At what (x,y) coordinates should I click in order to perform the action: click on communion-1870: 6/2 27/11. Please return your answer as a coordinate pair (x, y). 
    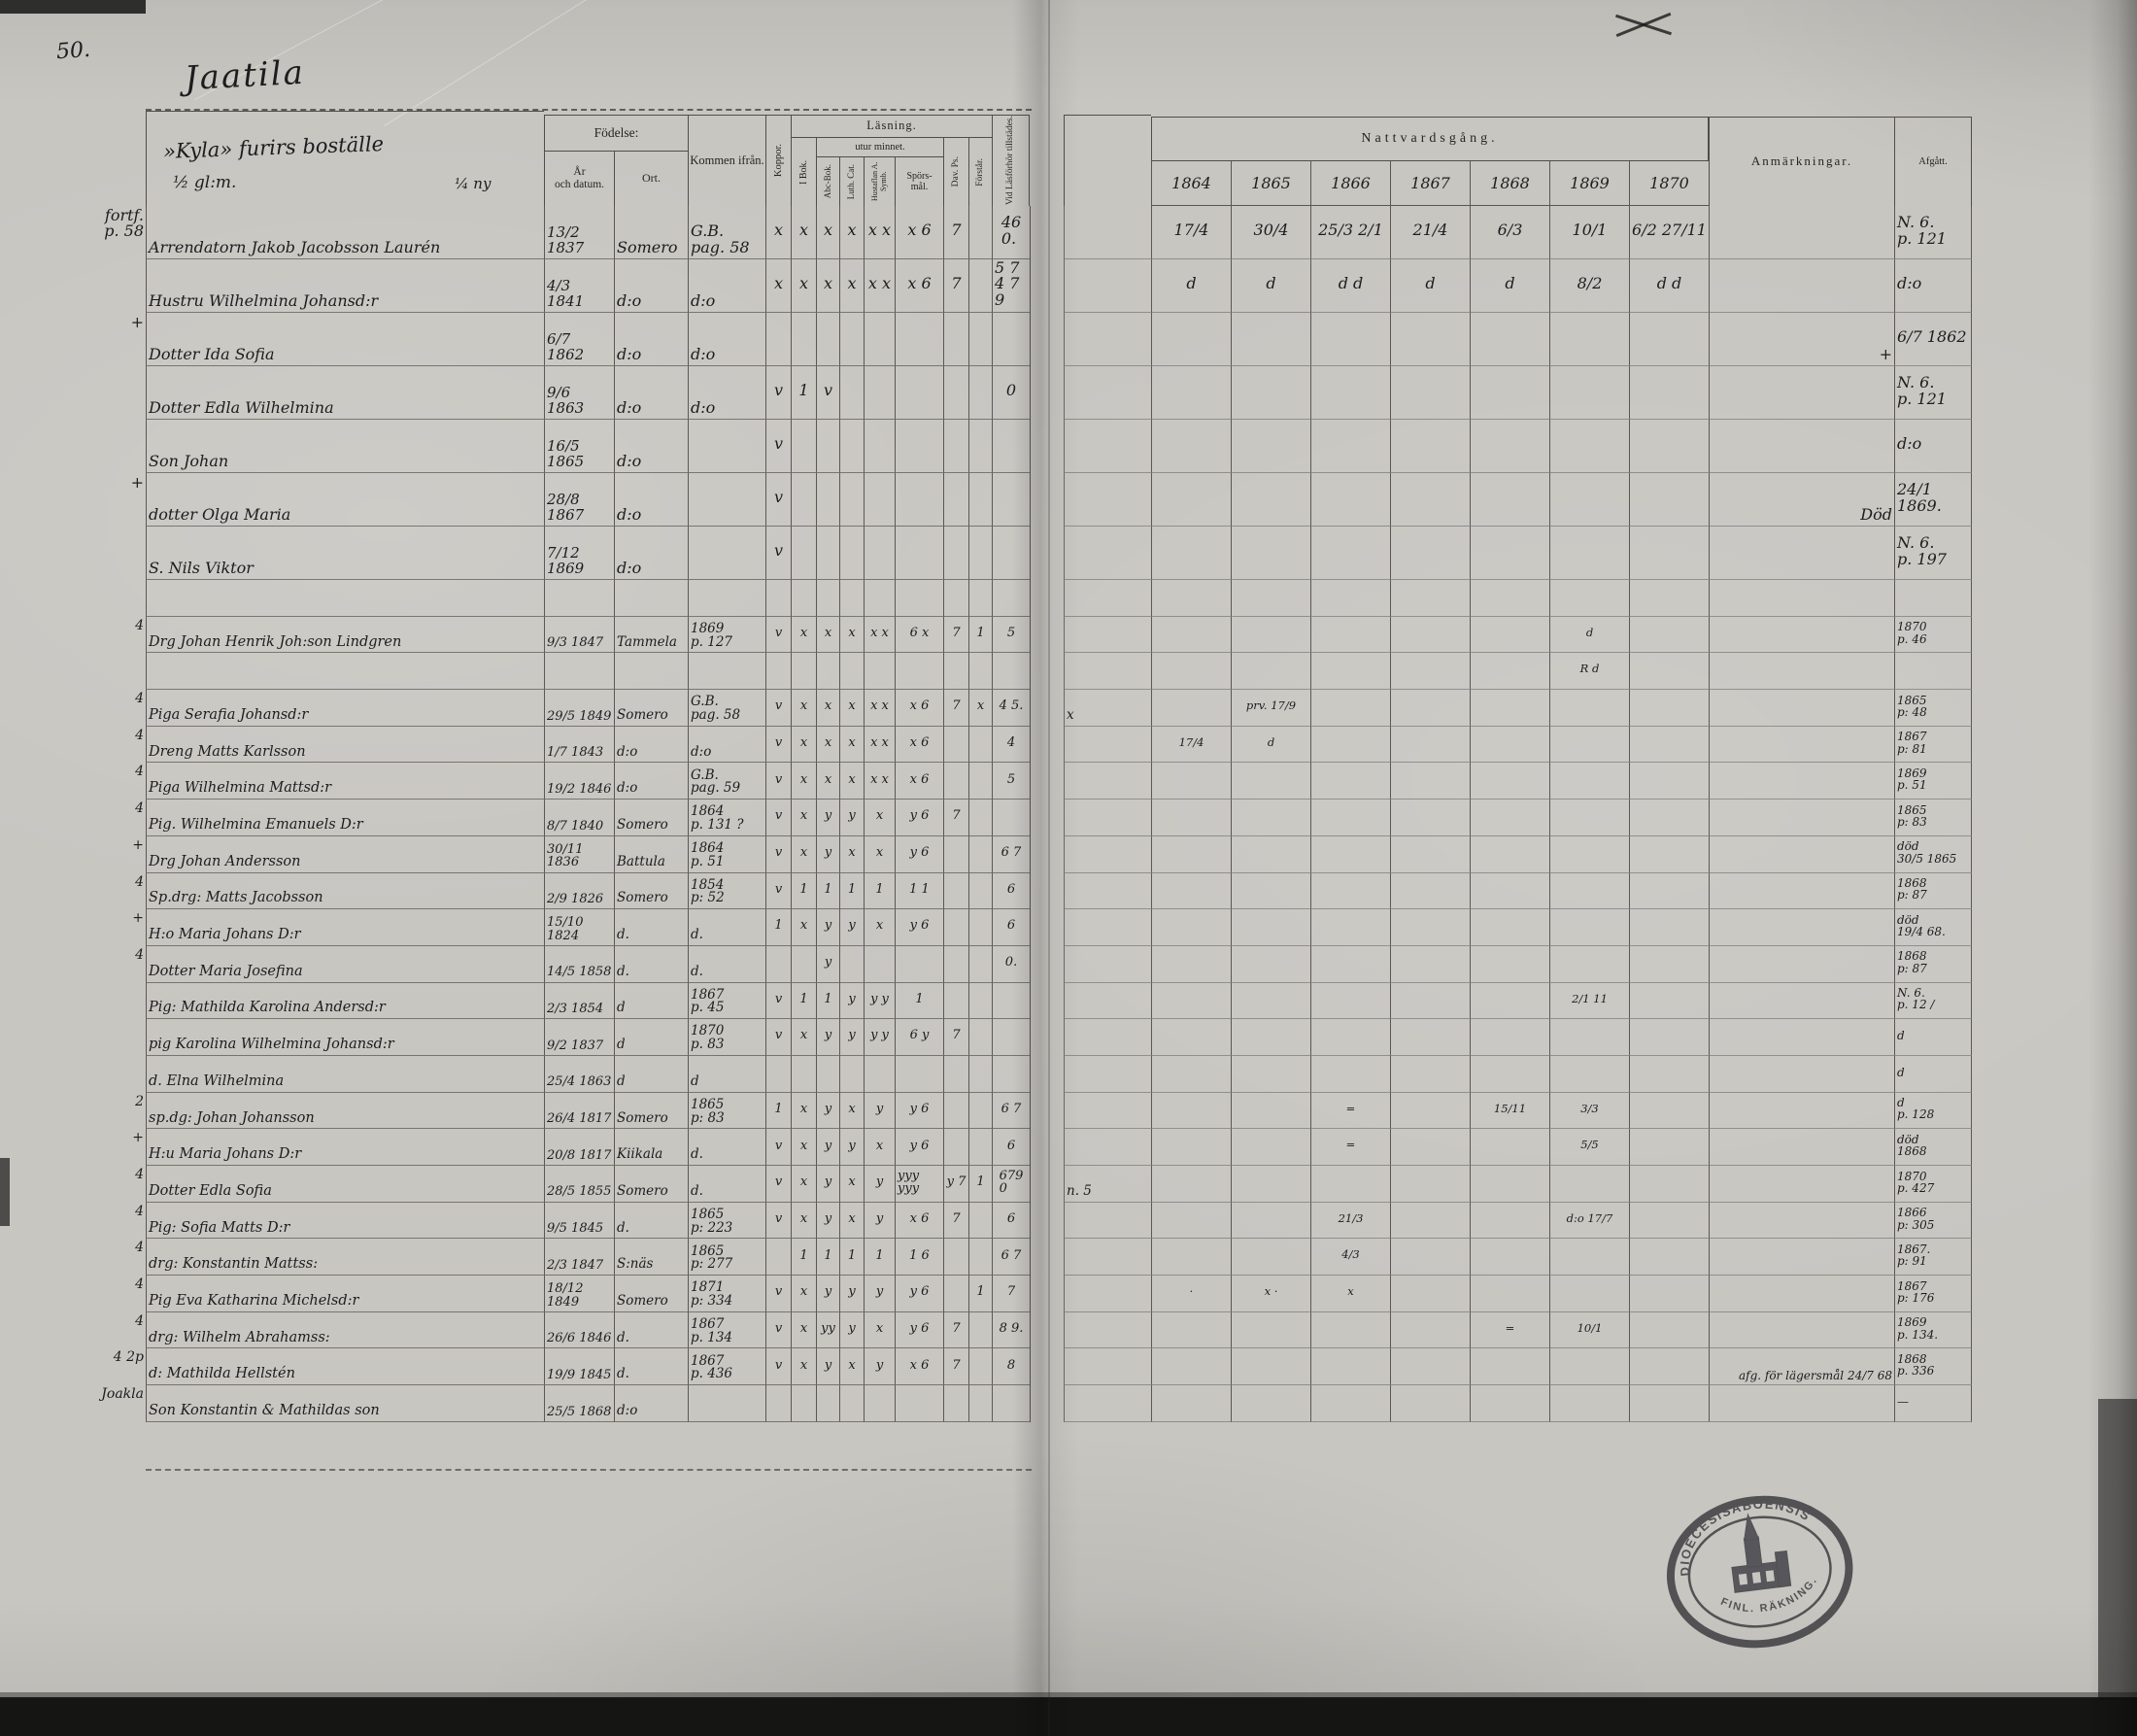
    Looking at the image, I should click on (1669, 233).